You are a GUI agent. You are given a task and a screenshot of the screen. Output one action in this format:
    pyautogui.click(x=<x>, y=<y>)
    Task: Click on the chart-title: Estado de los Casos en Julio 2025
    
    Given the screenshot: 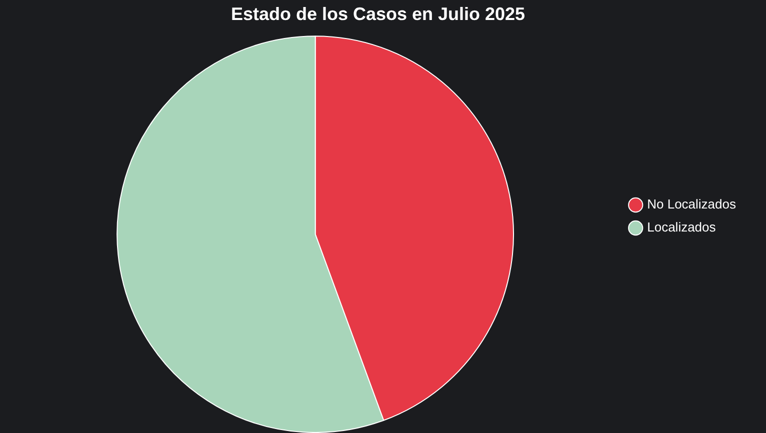 What is the action you would take?
    pyautogui.click(x=378, y=14)
    